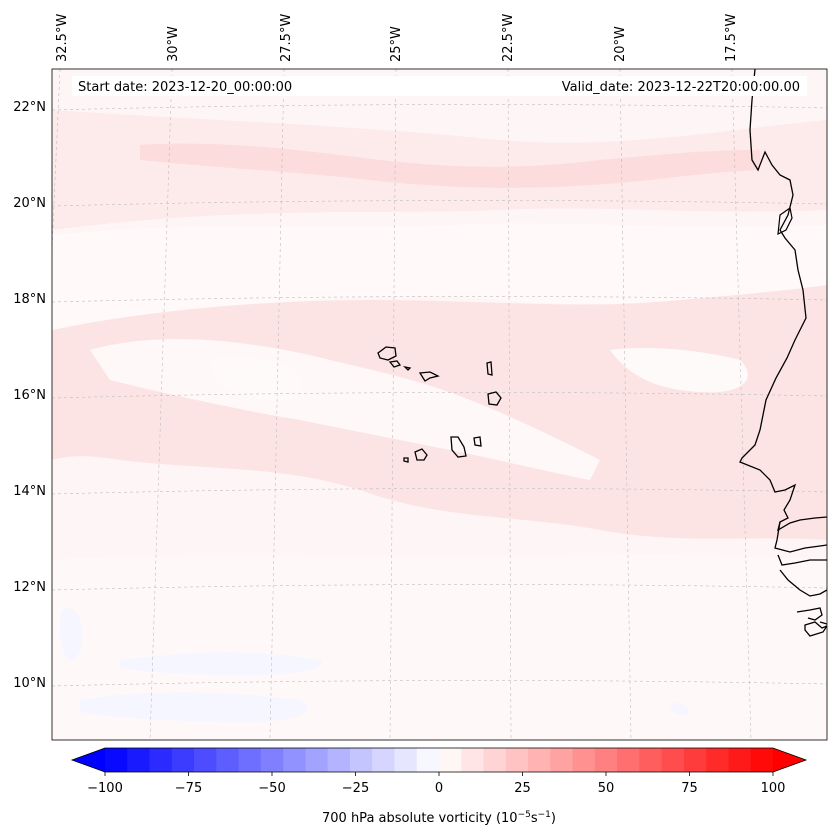  I want to click on island-sao-nicolau, so click(429, 376).